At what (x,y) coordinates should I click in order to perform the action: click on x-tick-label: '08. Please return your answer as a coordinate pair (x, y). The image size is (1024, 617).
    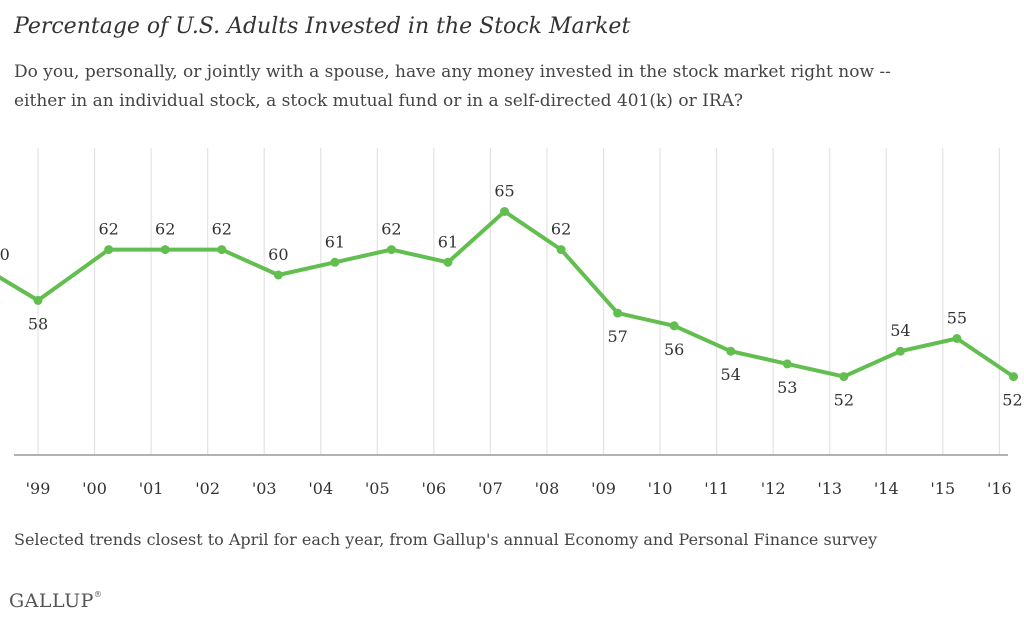
    Looking at the image, I should click on (547, 488).